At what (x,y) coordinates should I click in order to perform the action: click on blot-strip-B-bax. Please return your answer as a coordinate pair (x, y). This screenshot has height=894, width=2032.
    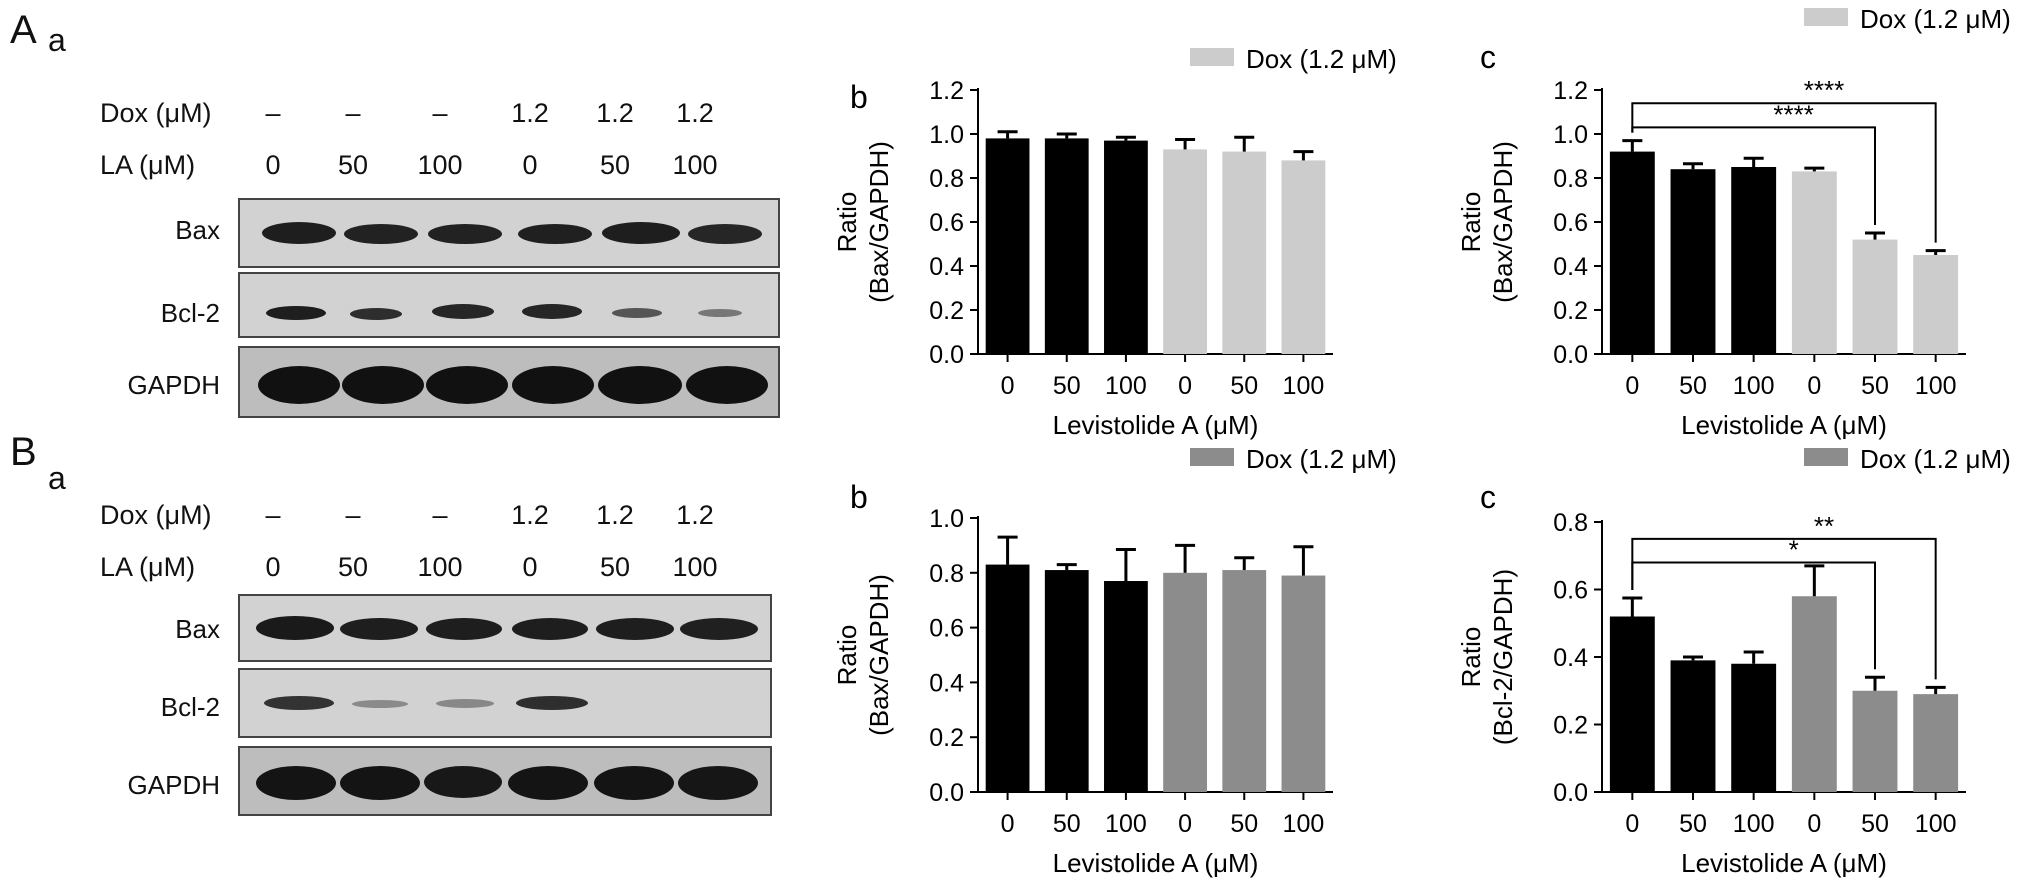
    Looking at the image, I should click on (505, 628).